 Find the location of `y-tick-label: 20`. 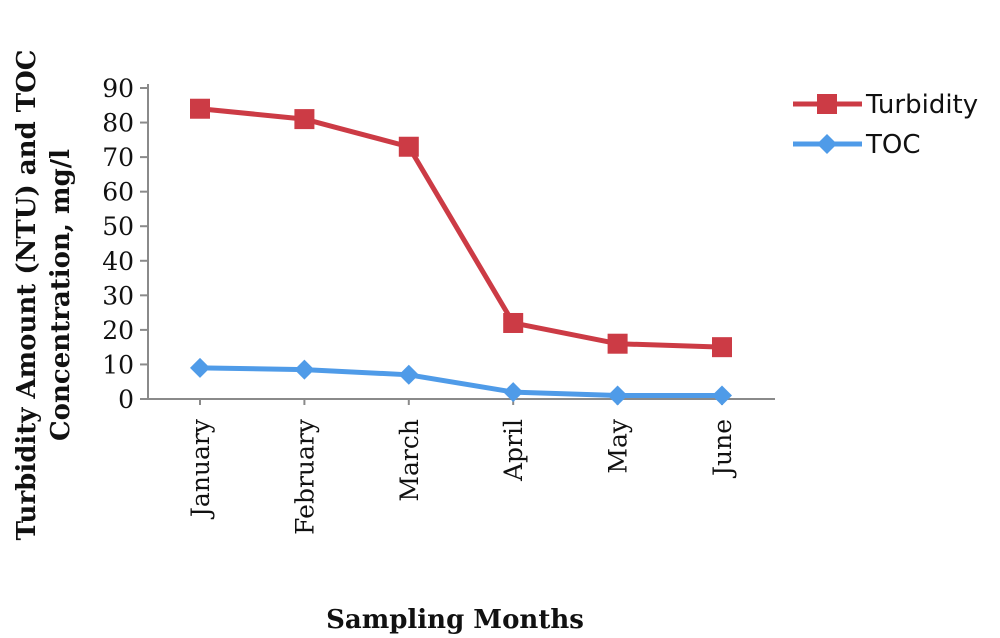

y-tick-label: 20 is located at coordinates (118, 330).